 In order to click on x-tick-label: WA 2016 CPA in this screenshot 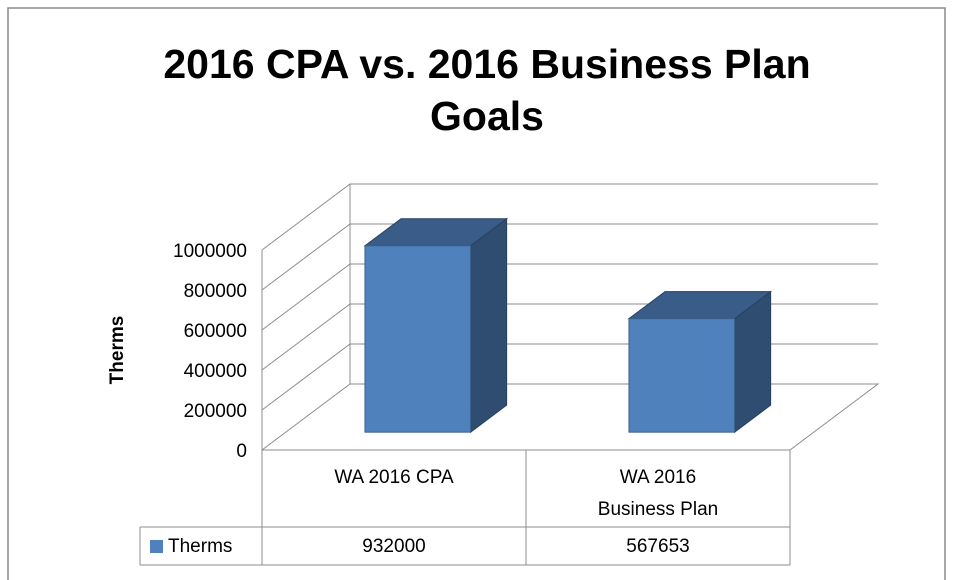, I will do `click(394, 477)`.